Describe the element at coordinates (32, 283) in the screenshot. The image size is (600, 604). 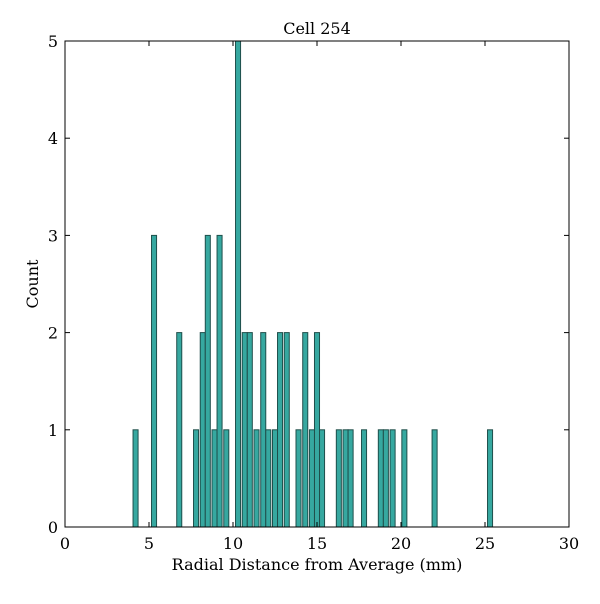
I see `y-axis-label: Count` at that location.